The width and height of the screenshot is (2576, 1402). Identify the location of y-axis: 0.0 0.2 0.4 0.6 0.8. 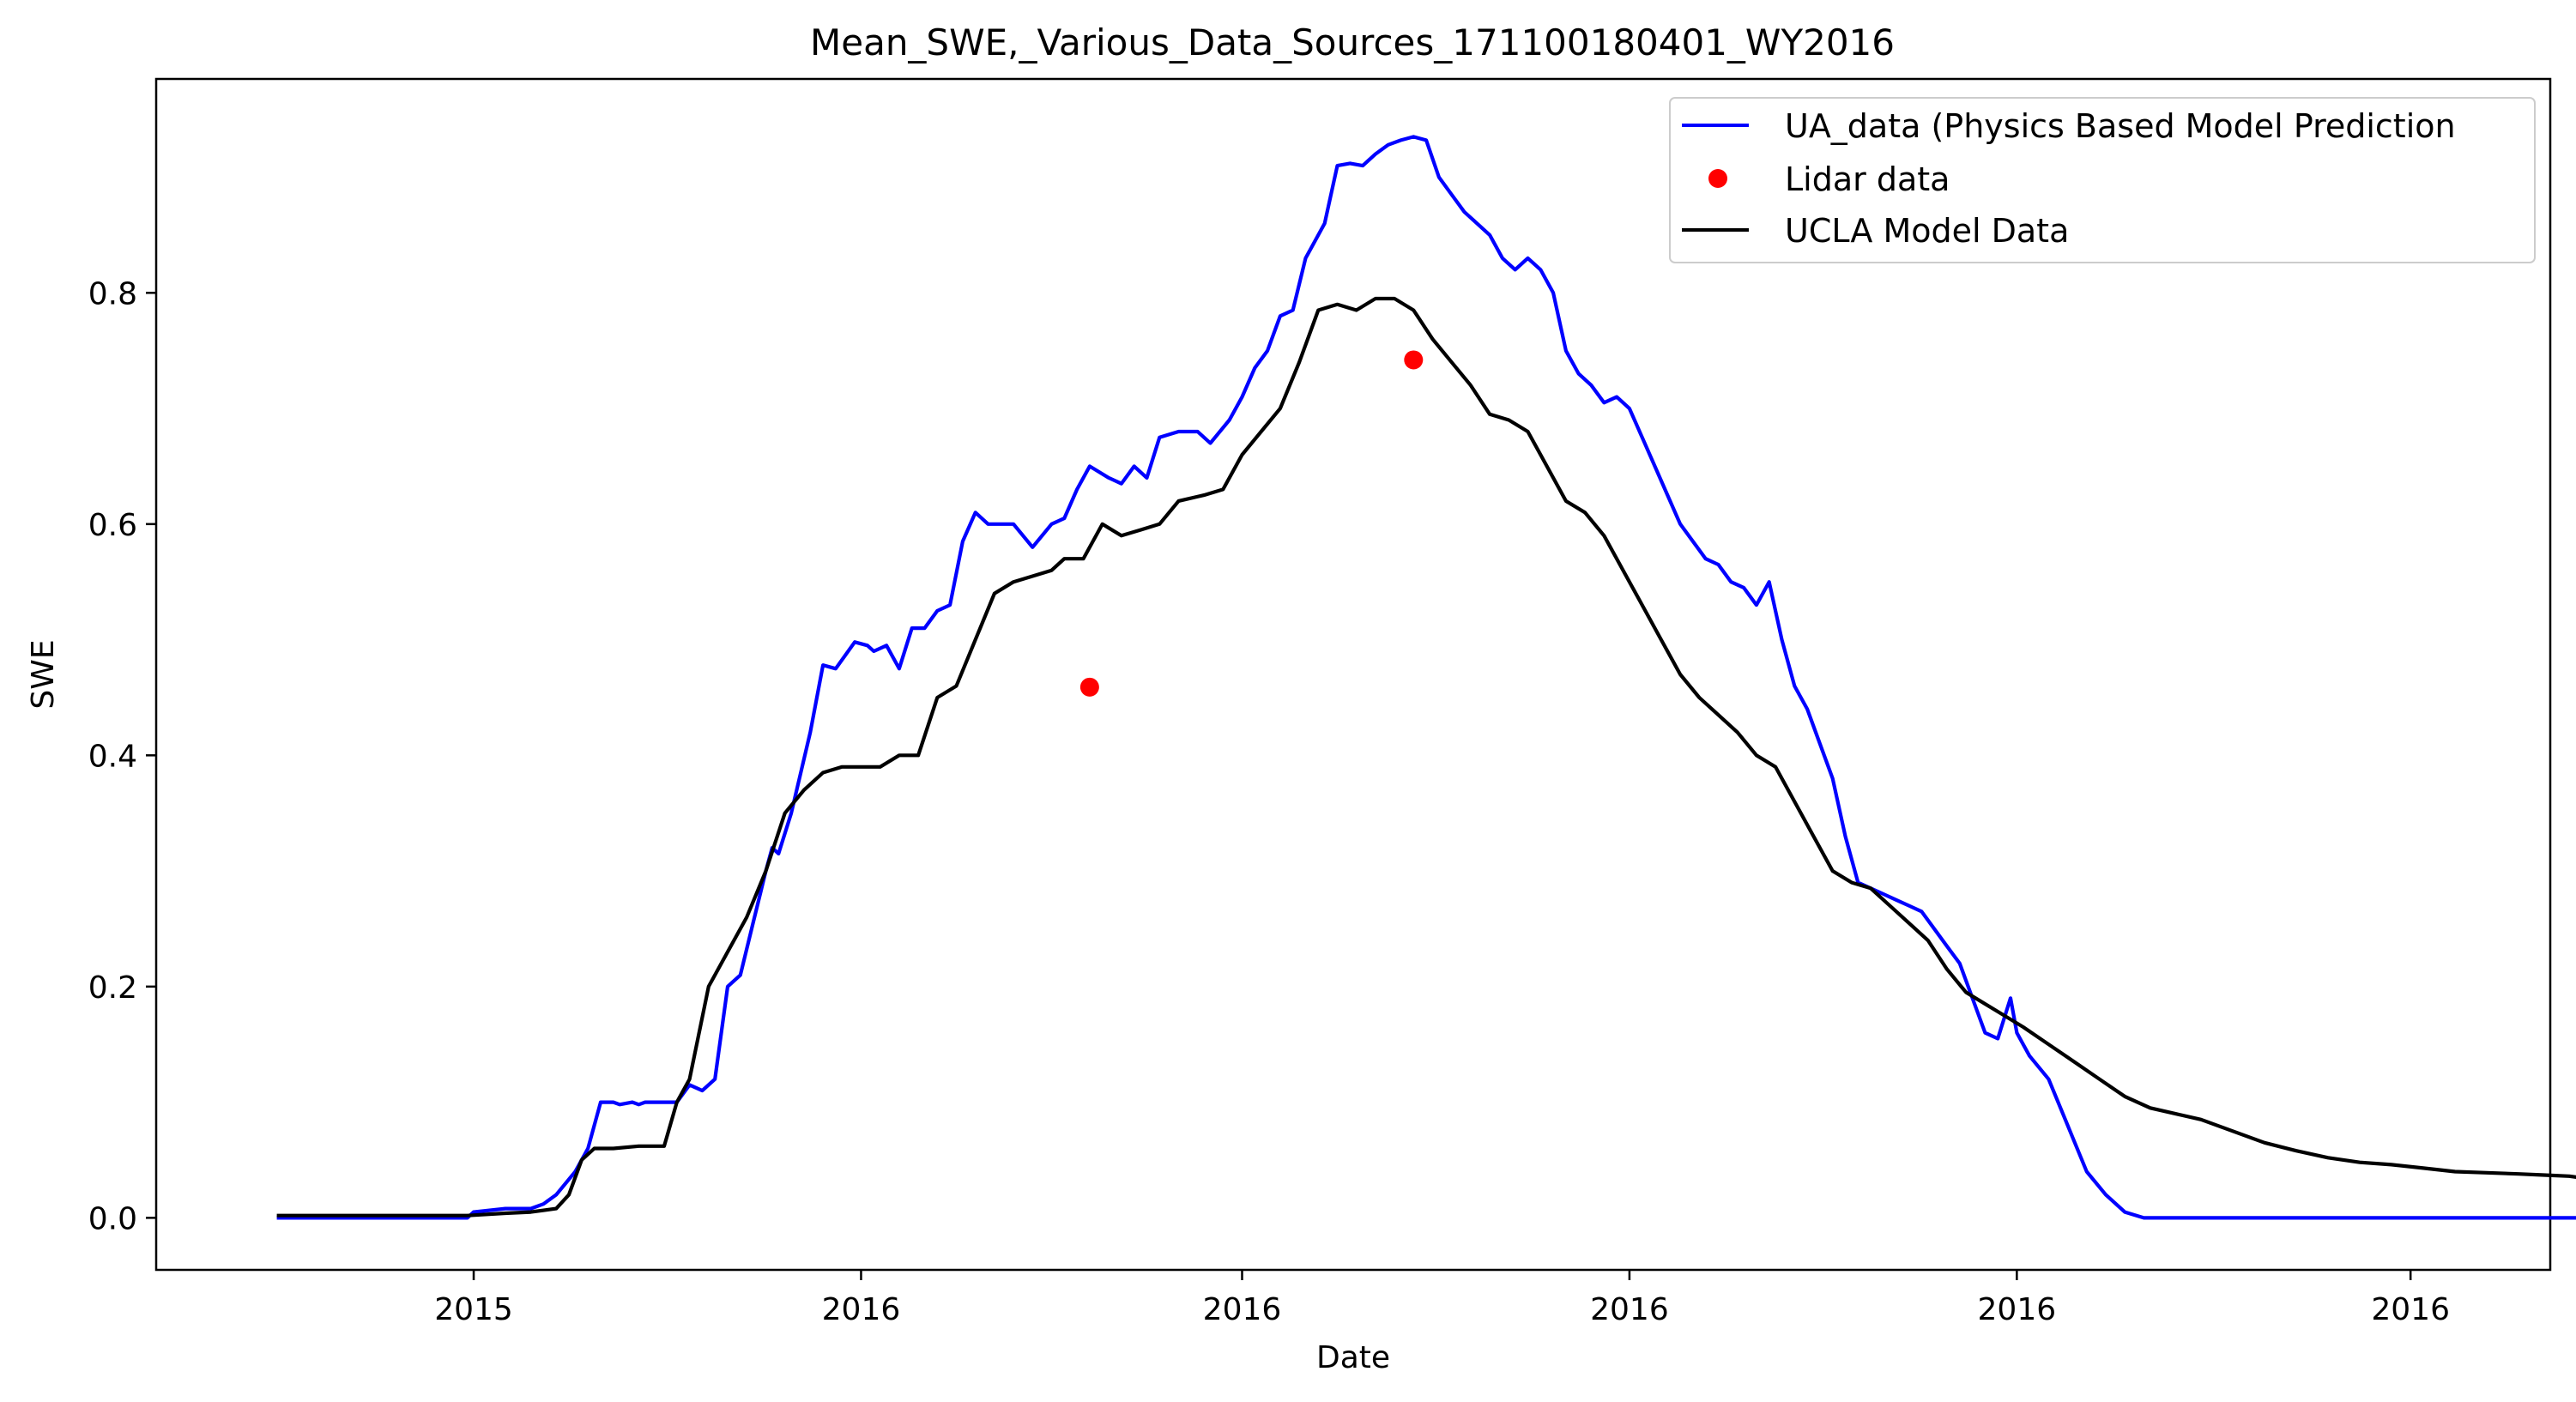
(122, 756).